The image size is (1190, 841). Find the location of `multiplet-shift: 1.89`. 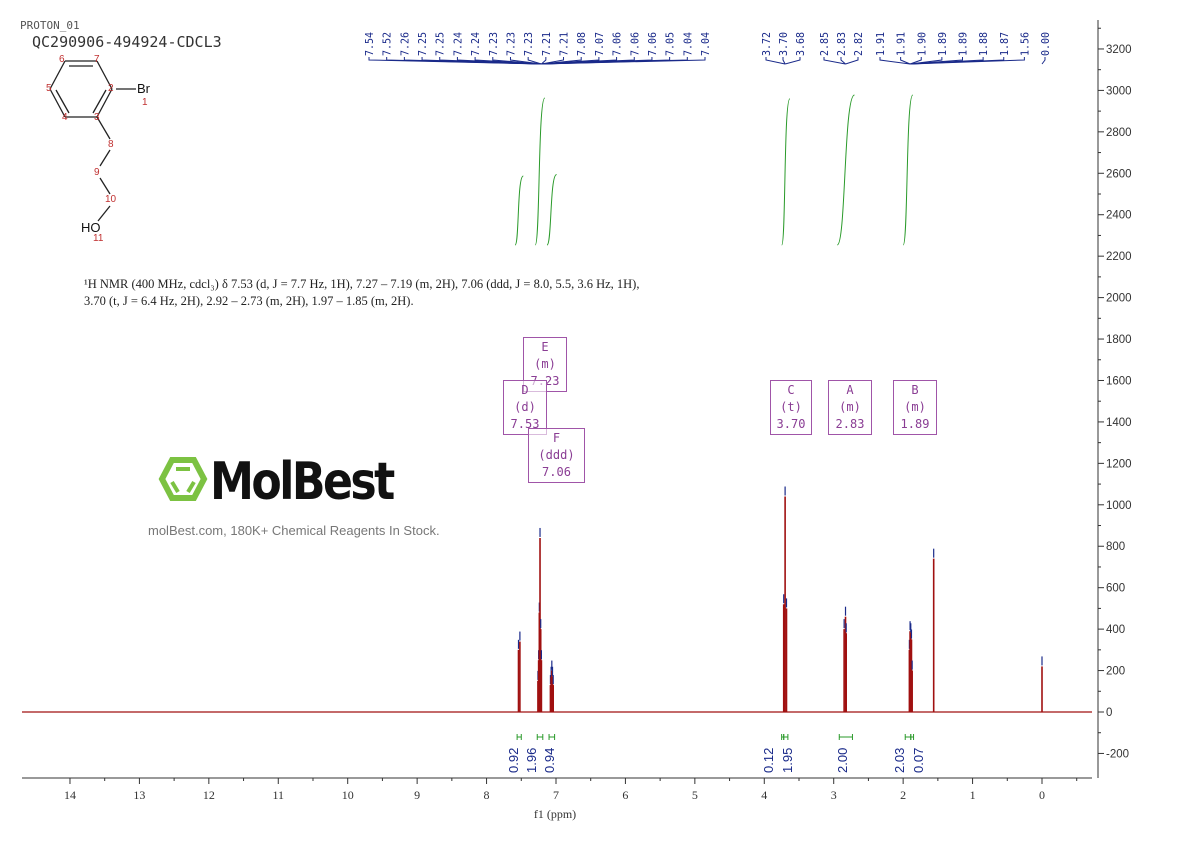

multiplet-shift: 1.89 is located at coordinates (915, 424).